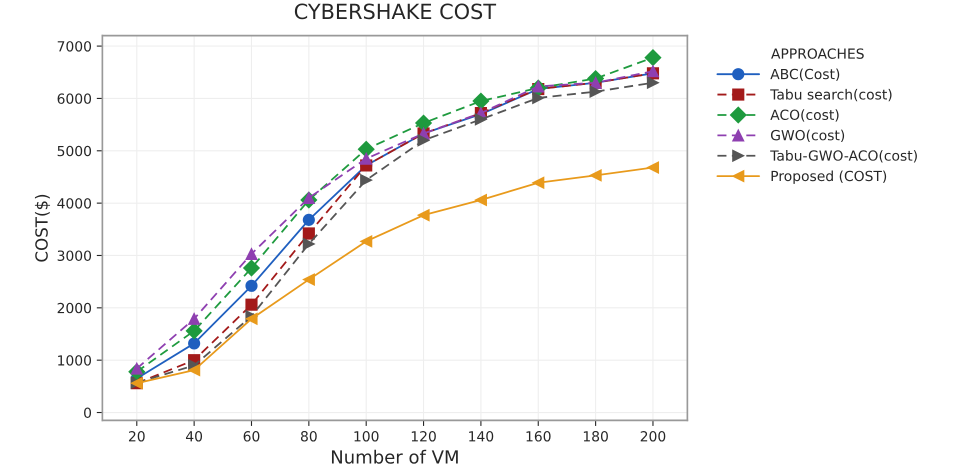  Describe the element at coordinates (75, 46) in the screenshot. I see `y-tick-label: 7000` at that location.